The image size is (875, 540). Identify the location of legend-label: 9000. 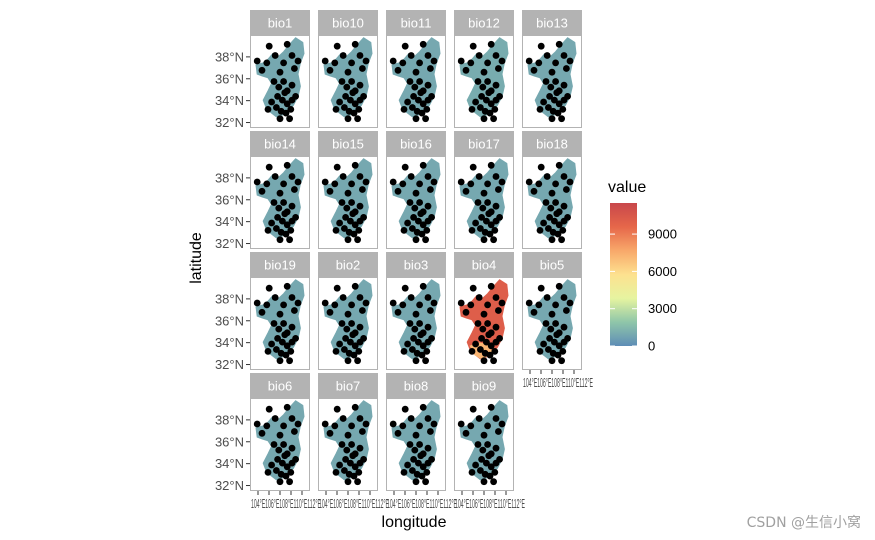
(662, 234).